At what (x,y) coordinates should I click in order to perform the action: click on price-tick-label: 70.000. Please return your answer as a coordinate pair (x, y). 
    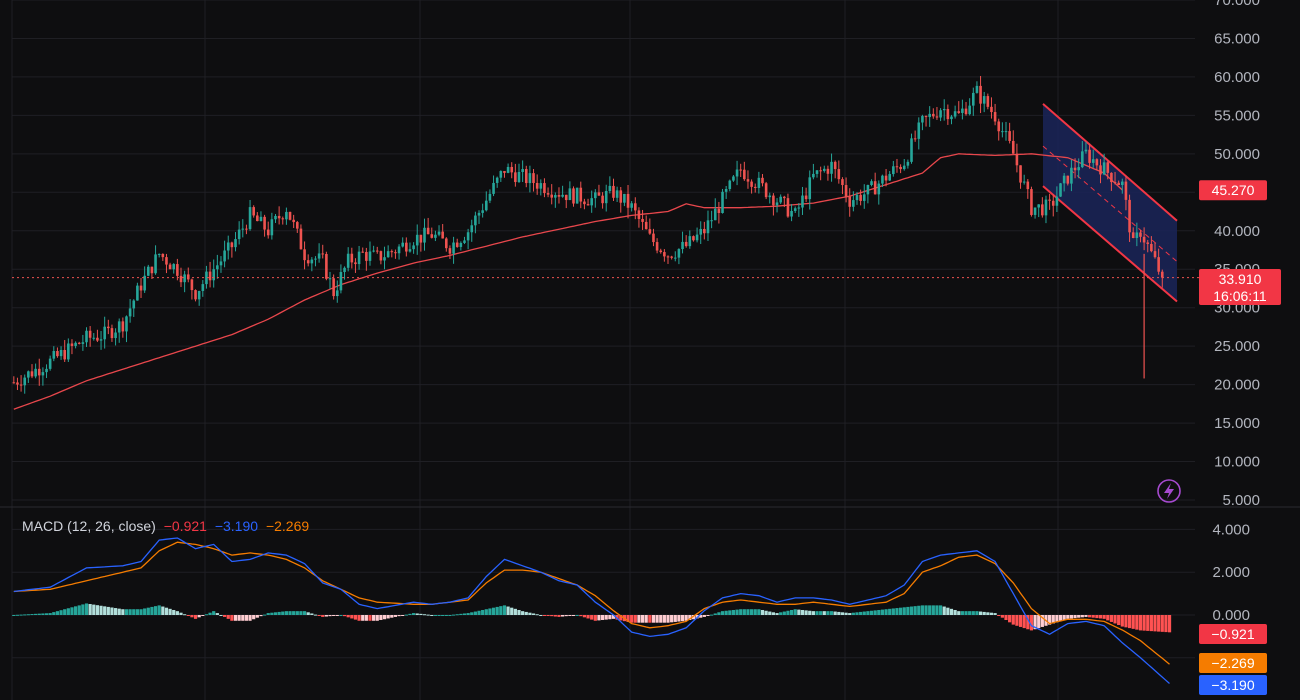
    Looking at the image, I should click on (1237, 4).